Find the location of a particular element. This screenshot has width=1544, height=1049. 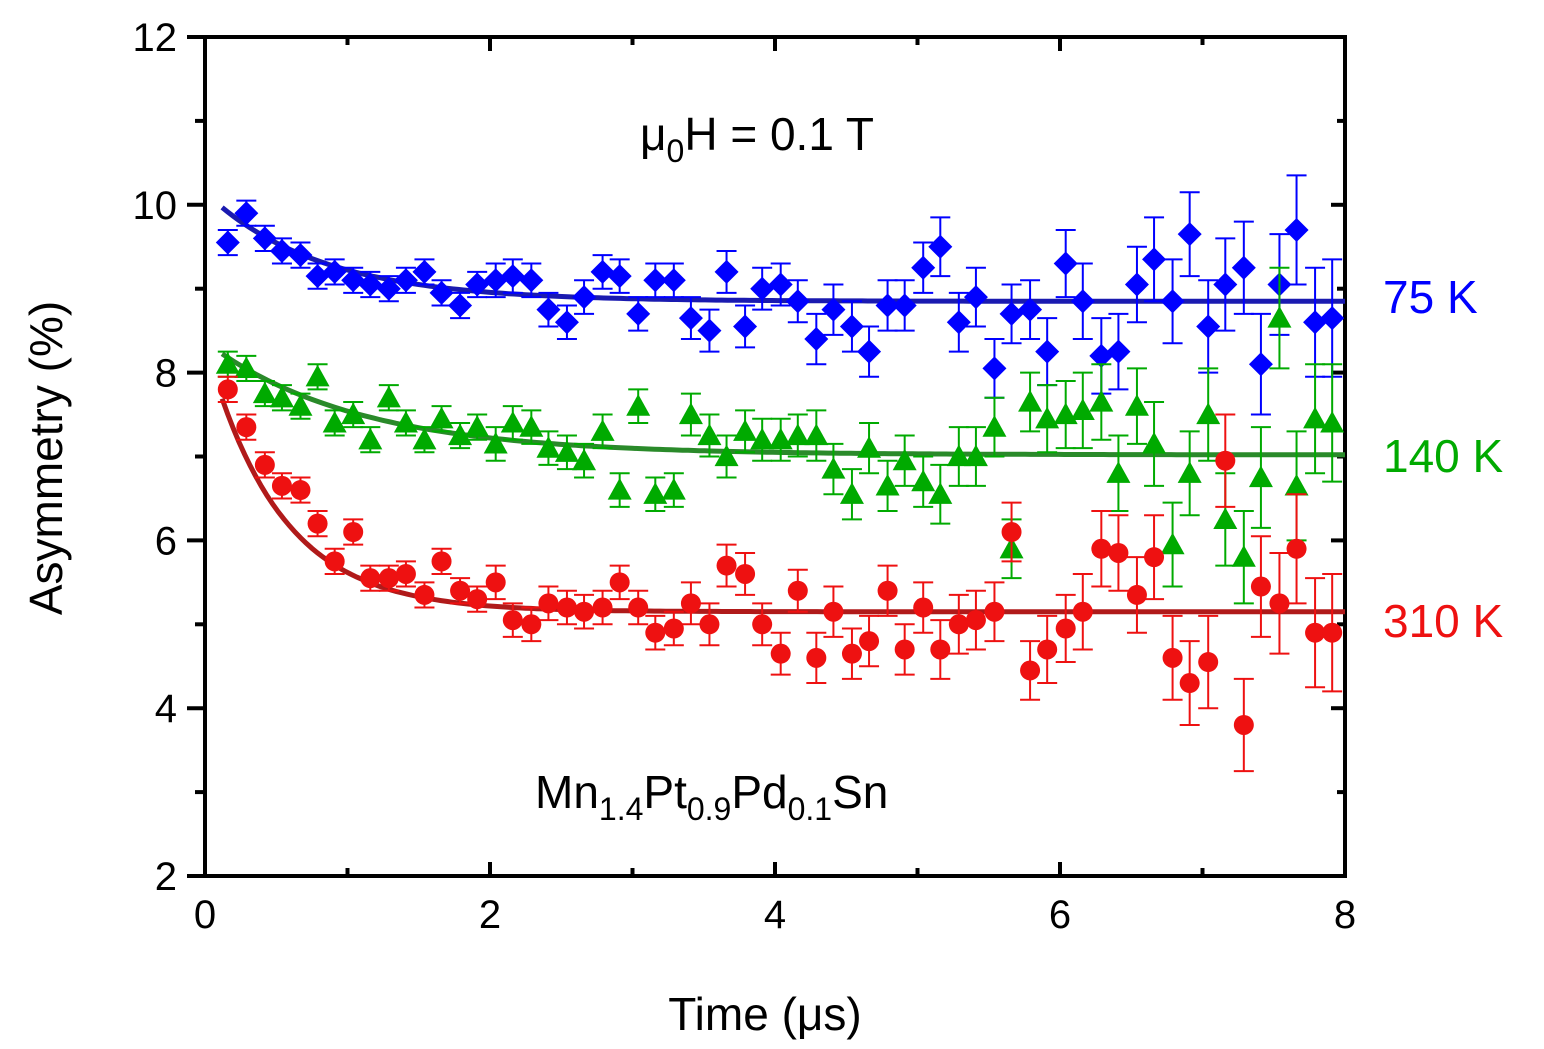

field-text: H = 0.1 T is located at coordinates (779, 134).